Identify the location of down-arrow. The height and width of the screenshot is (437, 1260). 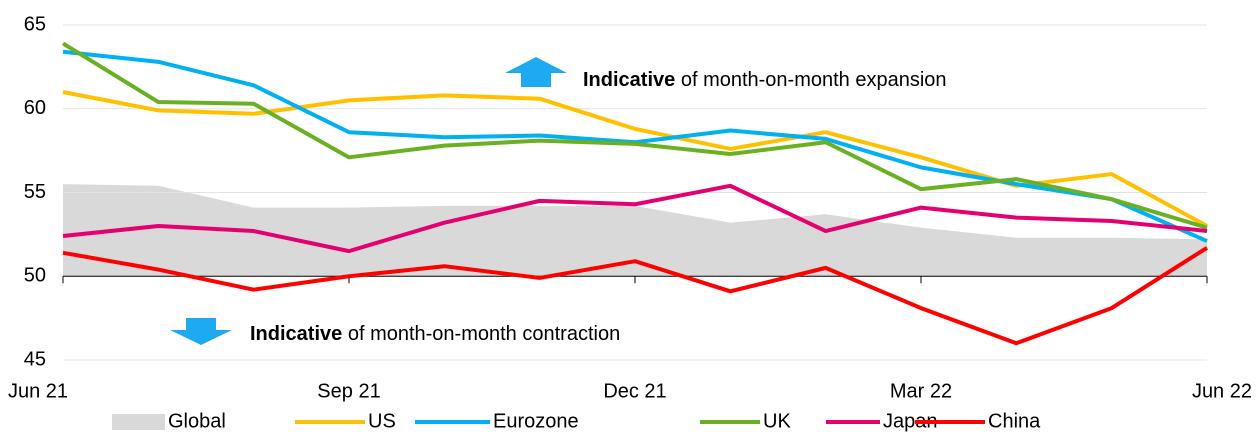
(201, 331).